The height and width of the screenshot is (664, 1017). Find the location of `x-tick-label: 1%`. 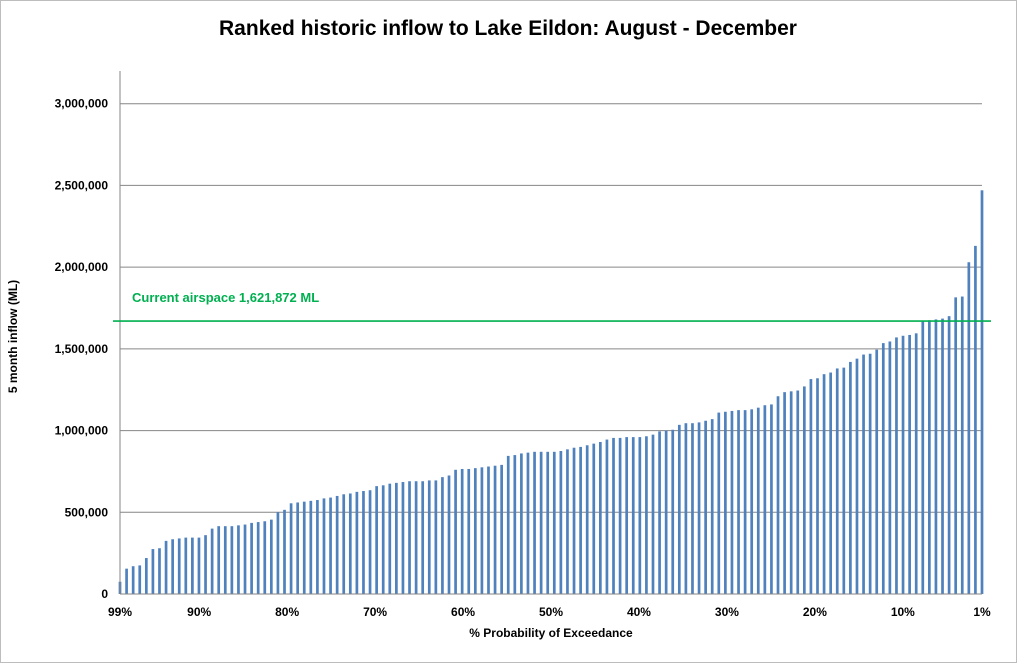

x-tick-label: 1% is located at coordinates (982, 612).